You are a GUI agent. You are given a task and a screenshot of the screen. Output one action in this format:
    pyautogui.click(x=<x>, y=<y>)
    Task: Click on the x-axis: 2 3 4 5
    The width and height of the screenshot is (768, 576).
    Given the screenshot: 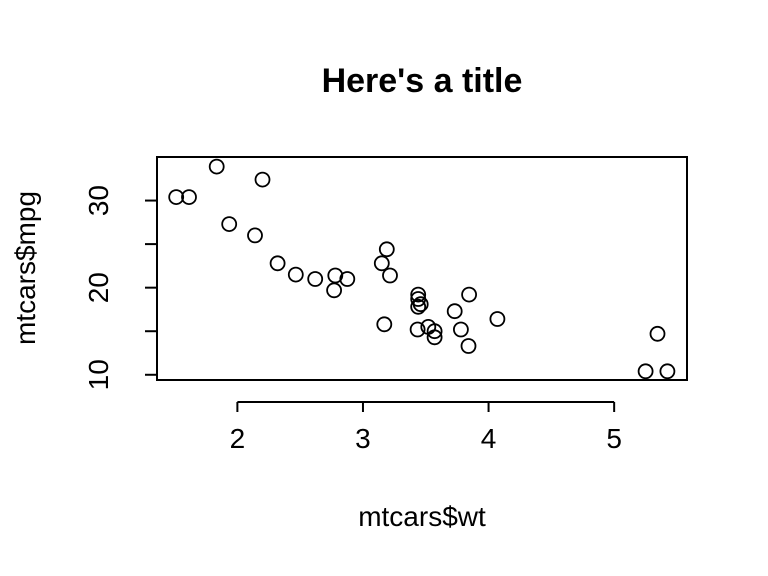 What is the action you would take?
    pyautogui.click(x=426, y=427)
    